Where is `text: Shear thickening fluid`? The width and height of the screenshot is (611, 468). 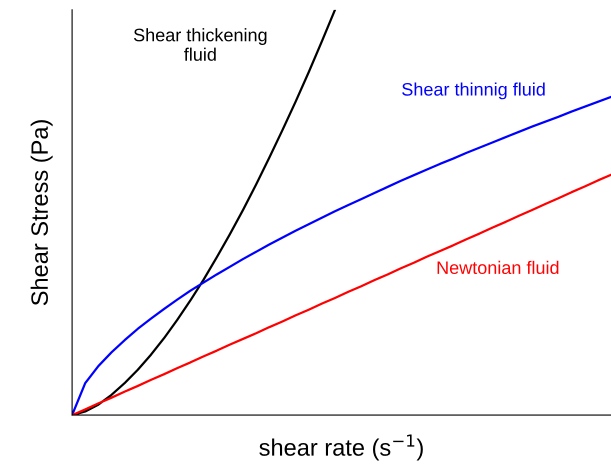 text: Shear thickening fluid is located at coordinates (200, 44).